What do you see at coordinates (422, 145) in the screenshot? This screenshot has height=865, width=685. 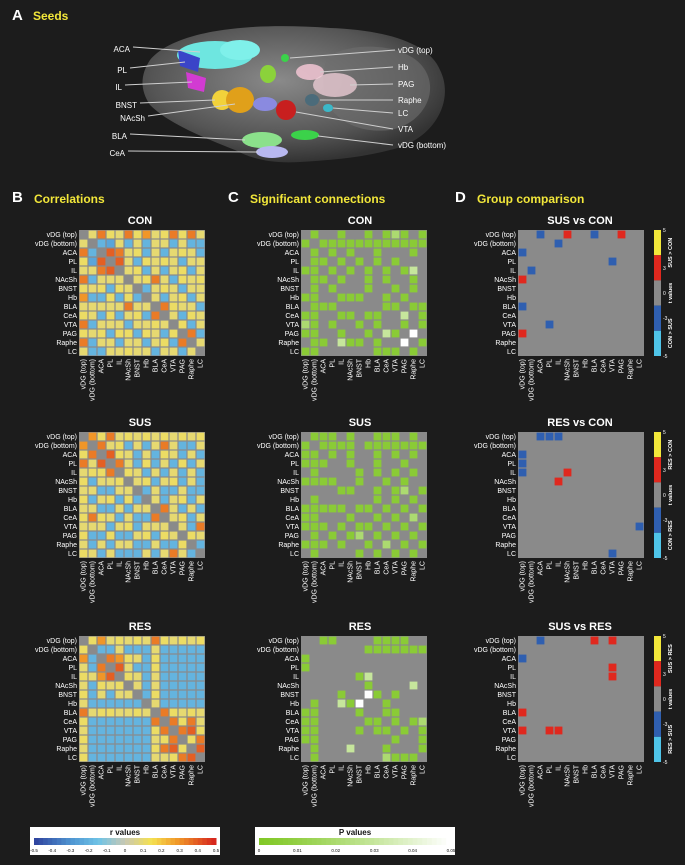 I see `seed-label-vdg-bottom: vDG (bottom)` at bounding box center [422, 145].